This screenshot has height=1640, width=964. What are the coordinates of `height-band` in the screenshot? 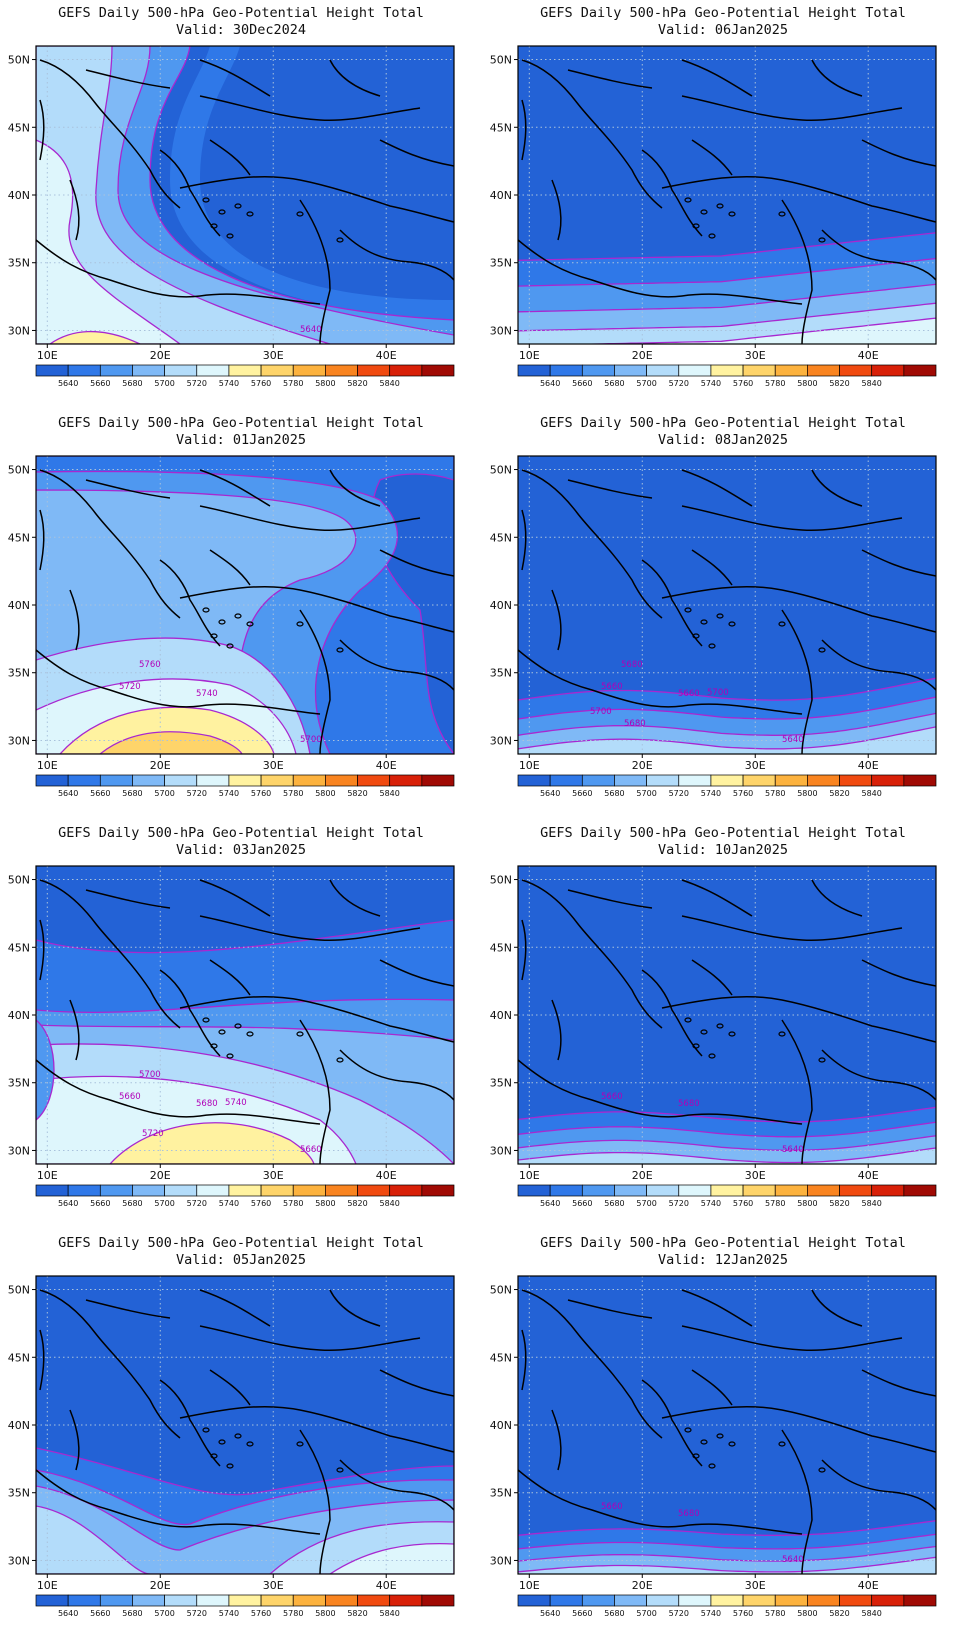 It's located at (727, 331).